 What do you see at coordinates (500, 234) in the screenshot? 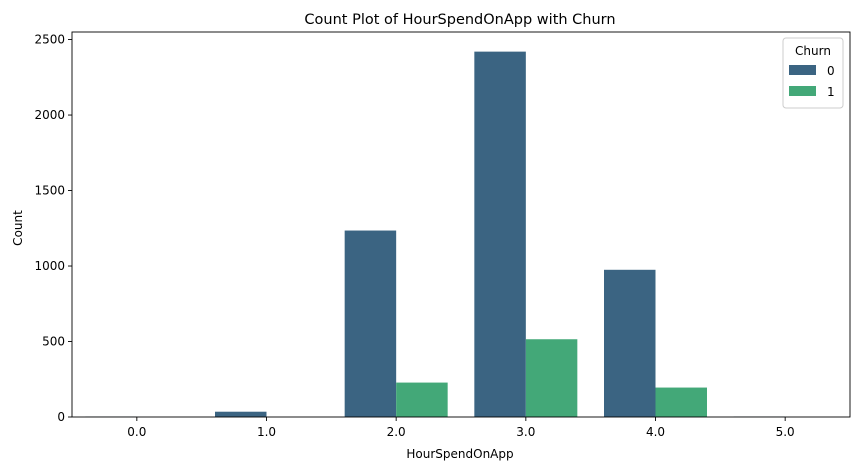
I see `bar-churn-0-3.0` at bounding box center [500, 234].